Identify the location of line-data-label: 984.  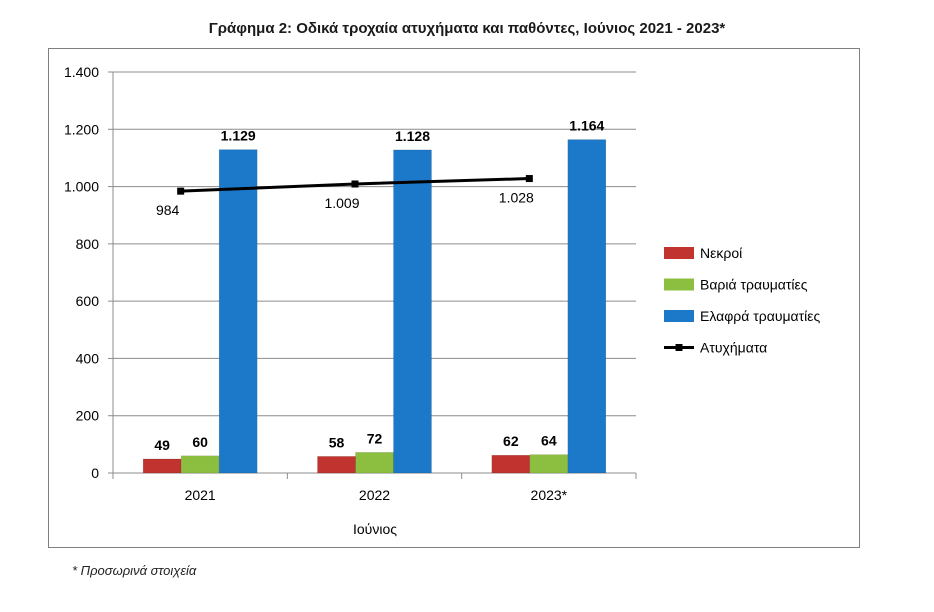
(168, 210).